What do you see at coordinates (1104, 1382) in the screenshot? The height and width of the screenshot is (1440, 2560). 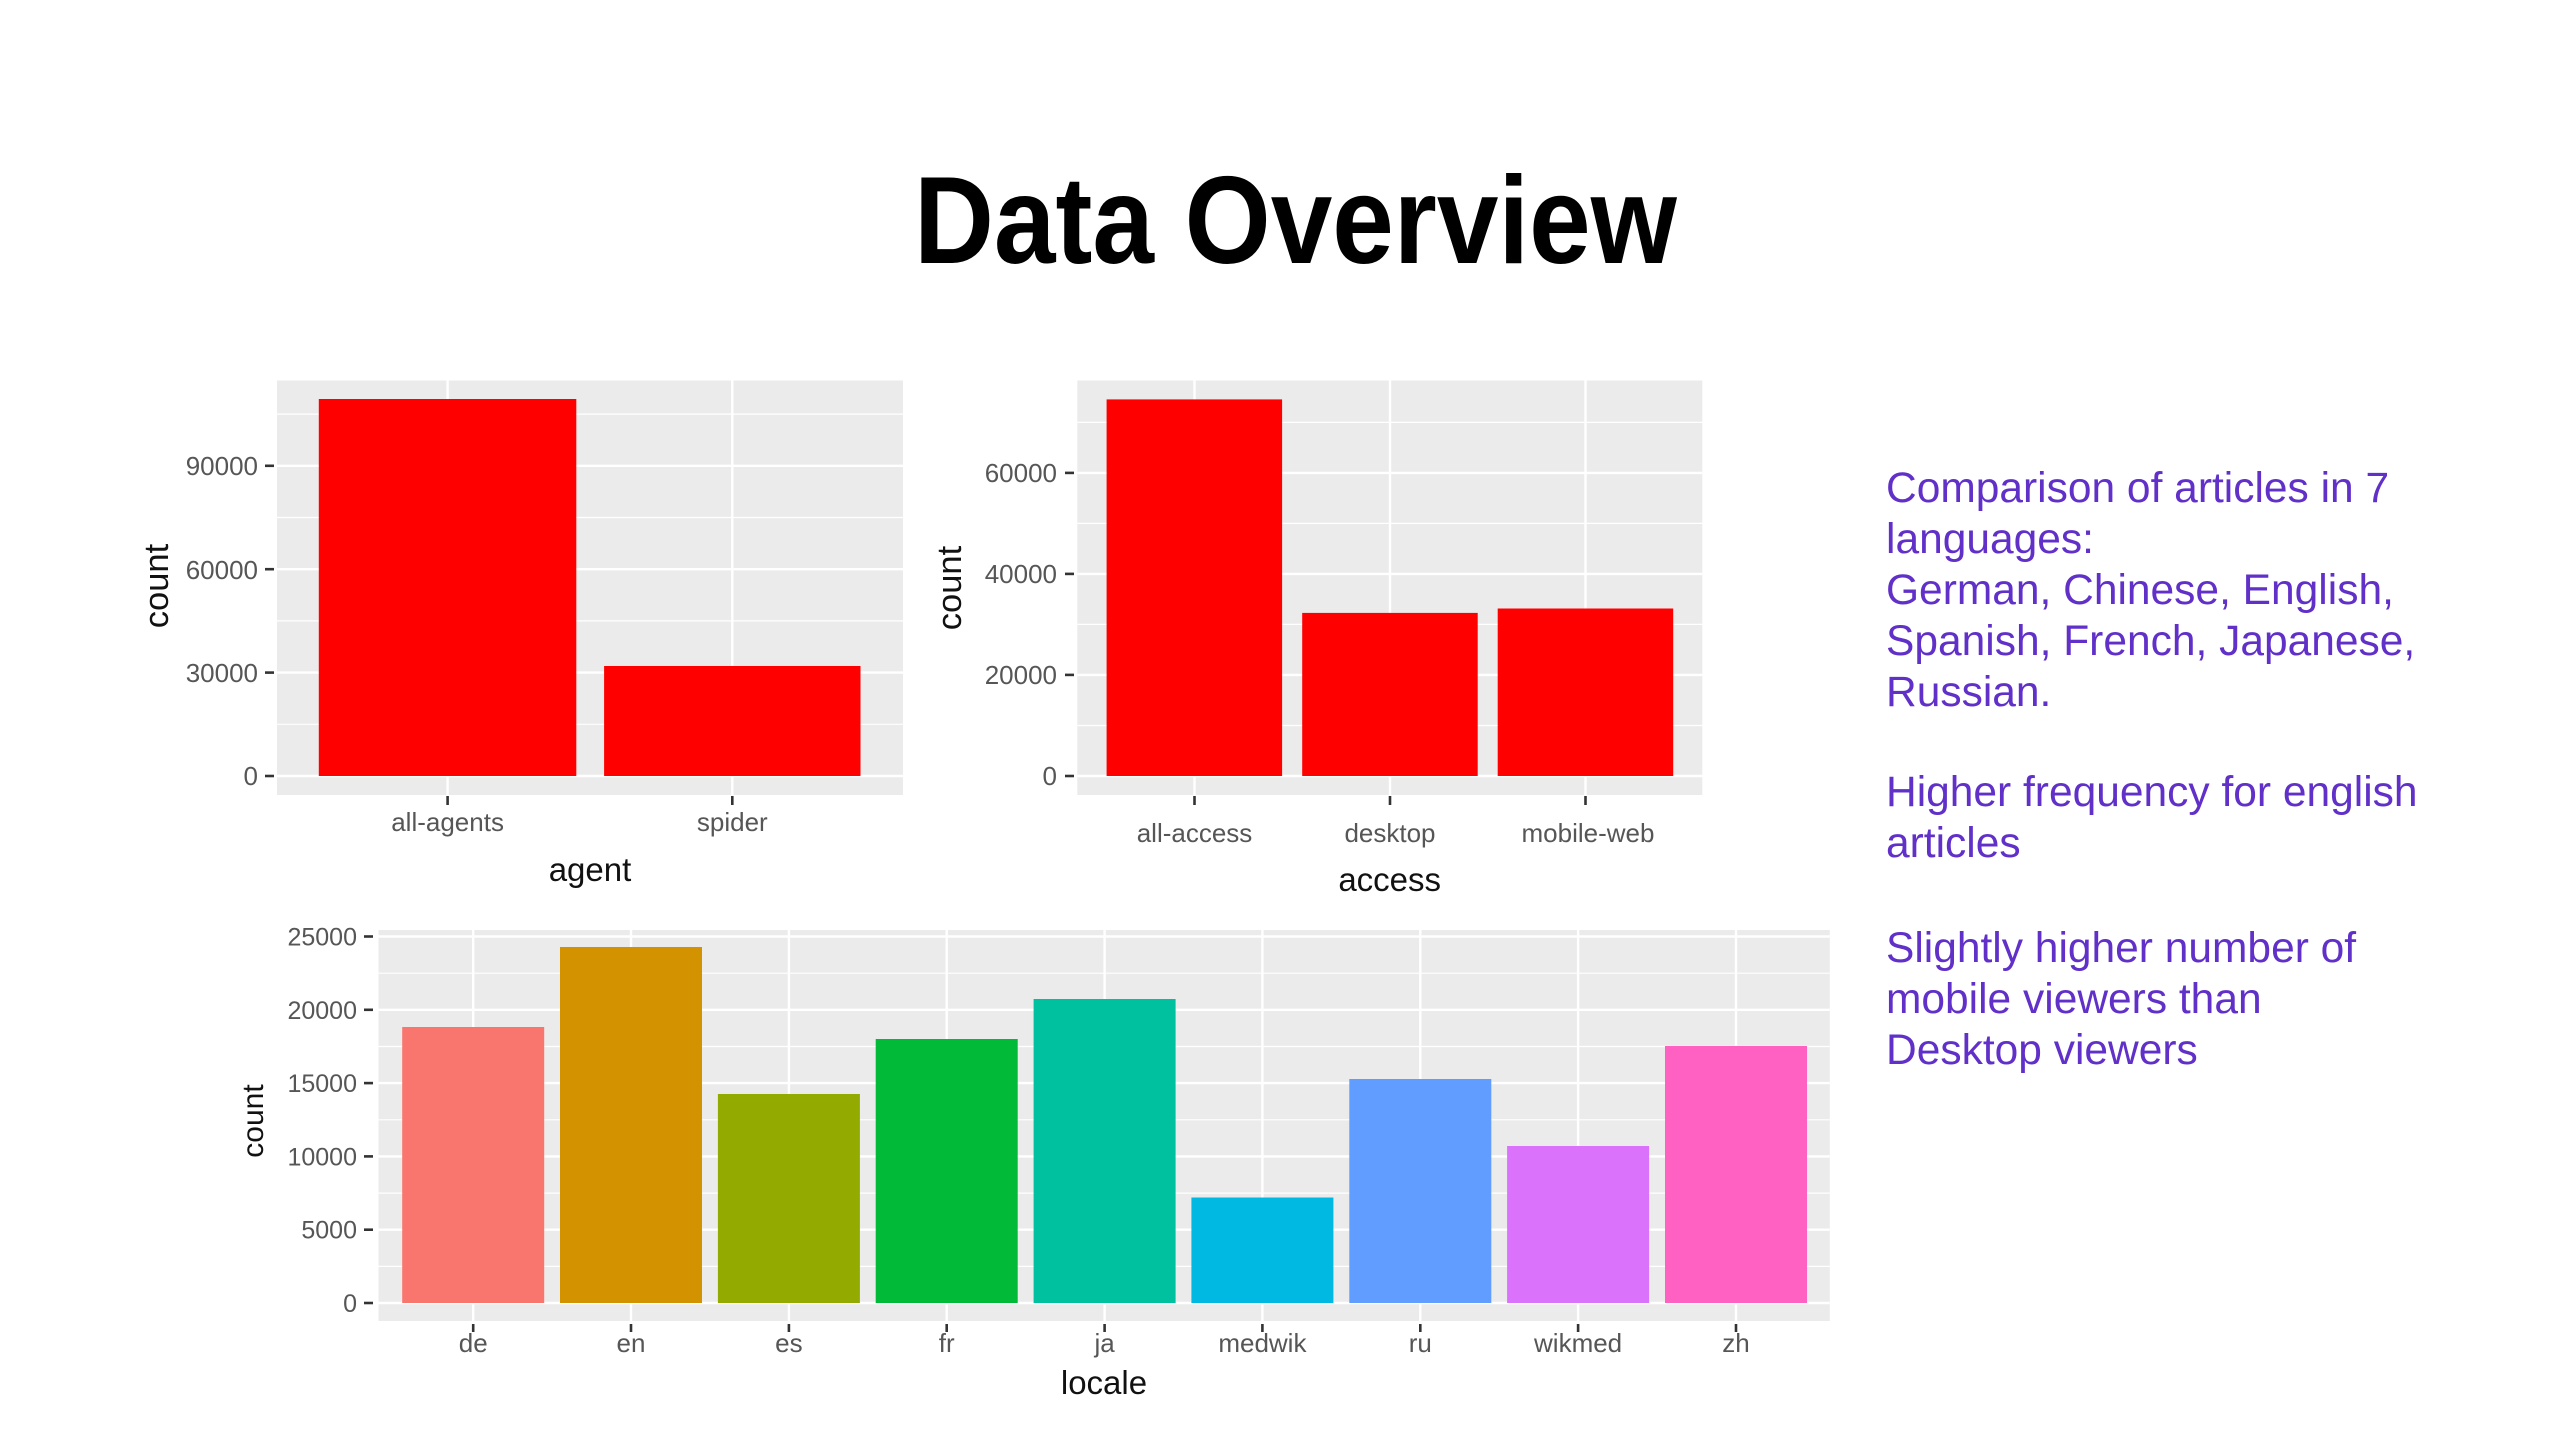 I see `svg-text: locale` at bounding box center [1104, 1382].